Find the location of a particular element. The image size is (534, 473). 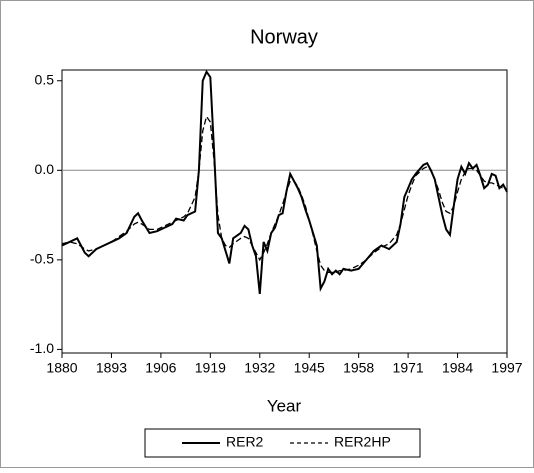

y-tick-label: 0.5 is located at coordinates (45, 79).